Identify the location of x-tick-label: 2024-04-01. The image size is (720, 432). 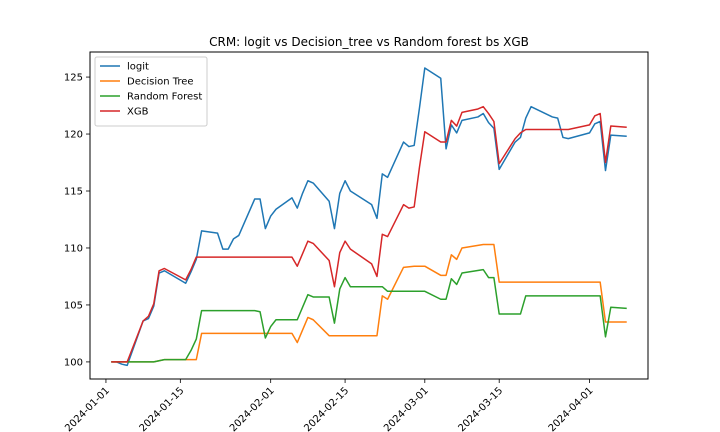
(571, 408).